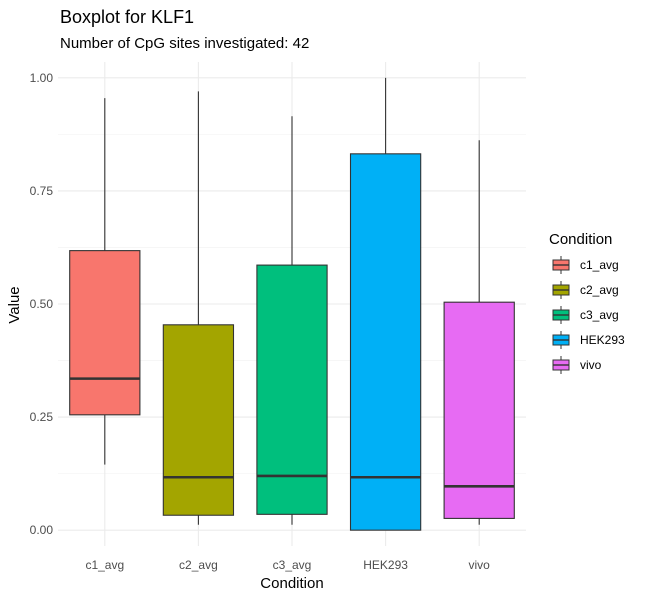 The image size is (646, 600). What do you see at coordinates (292, 565) in the screenshot?
I see `x-tick-label: c3_avg` at bounding box center [292, 565].